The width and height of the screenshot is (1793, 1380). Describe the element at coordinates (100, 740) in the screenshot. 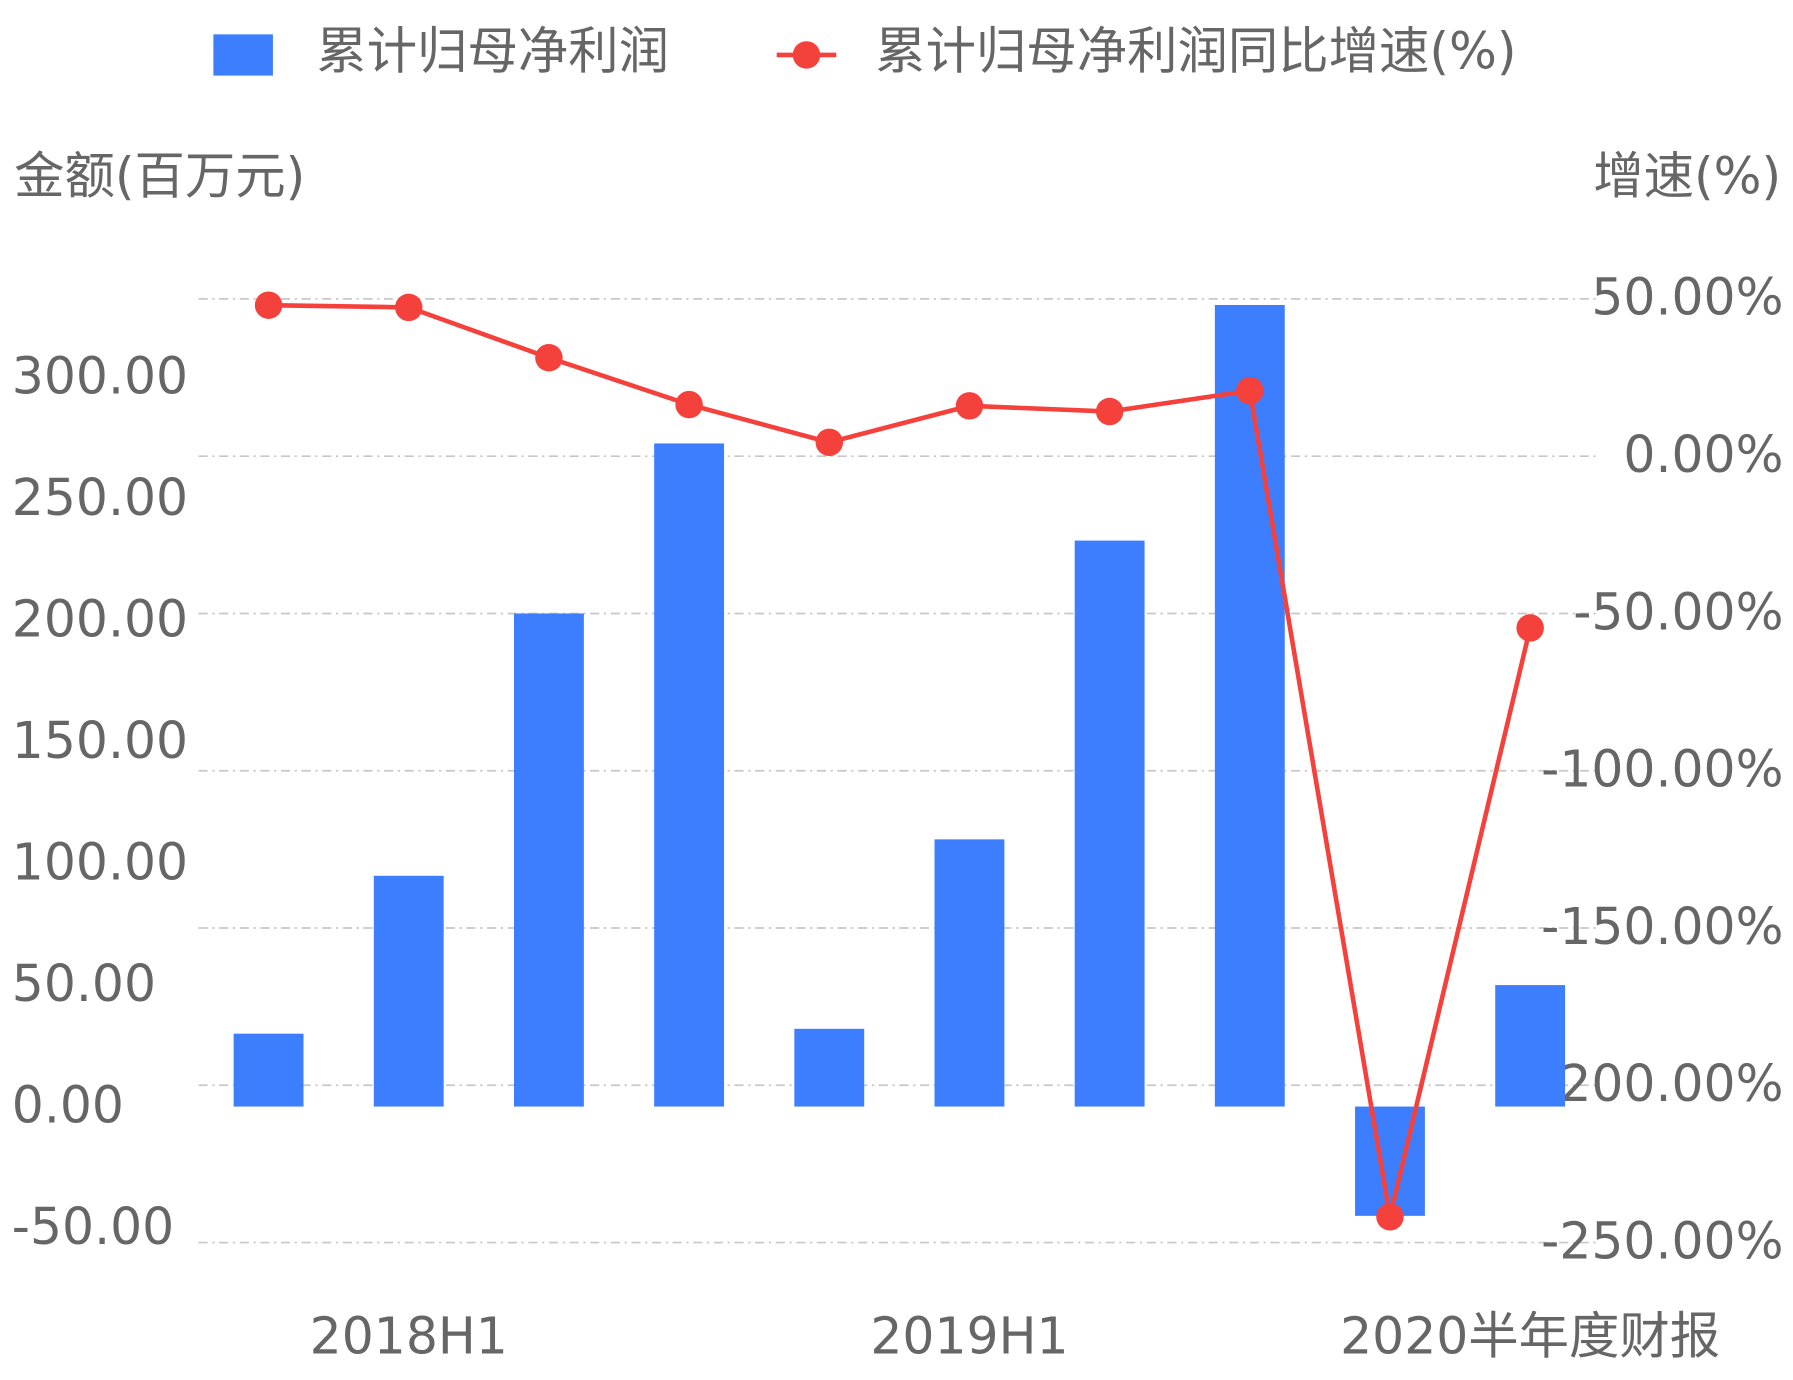

I see `y-tick-label: 150.00` at that location.